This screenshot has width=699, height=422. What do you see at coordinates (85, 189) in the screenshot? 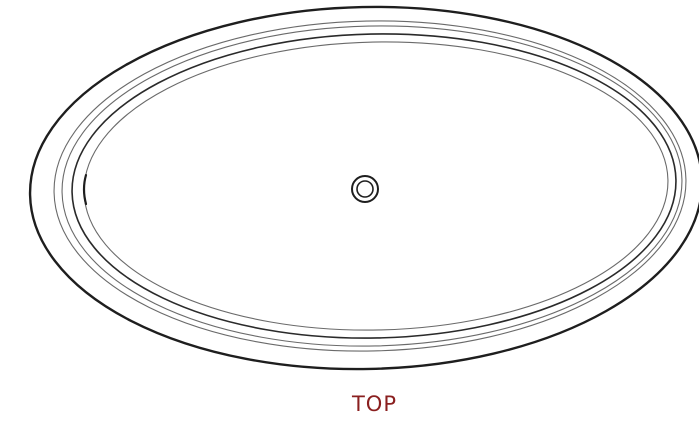
I see `overflow-slot-mark` at bounding box center [85, 189].